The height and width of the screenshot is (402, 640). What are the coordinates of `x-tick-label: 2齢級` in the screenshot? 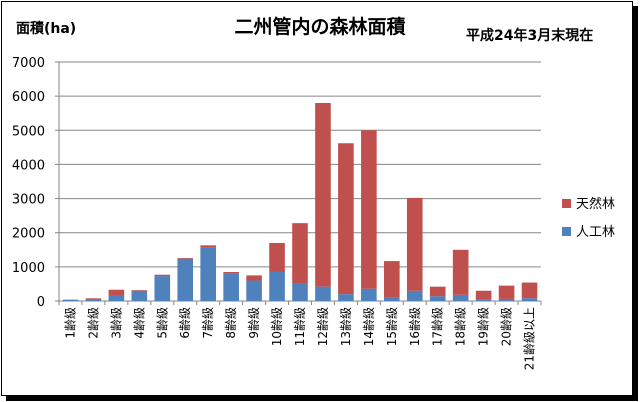 It's located at (92, 323).